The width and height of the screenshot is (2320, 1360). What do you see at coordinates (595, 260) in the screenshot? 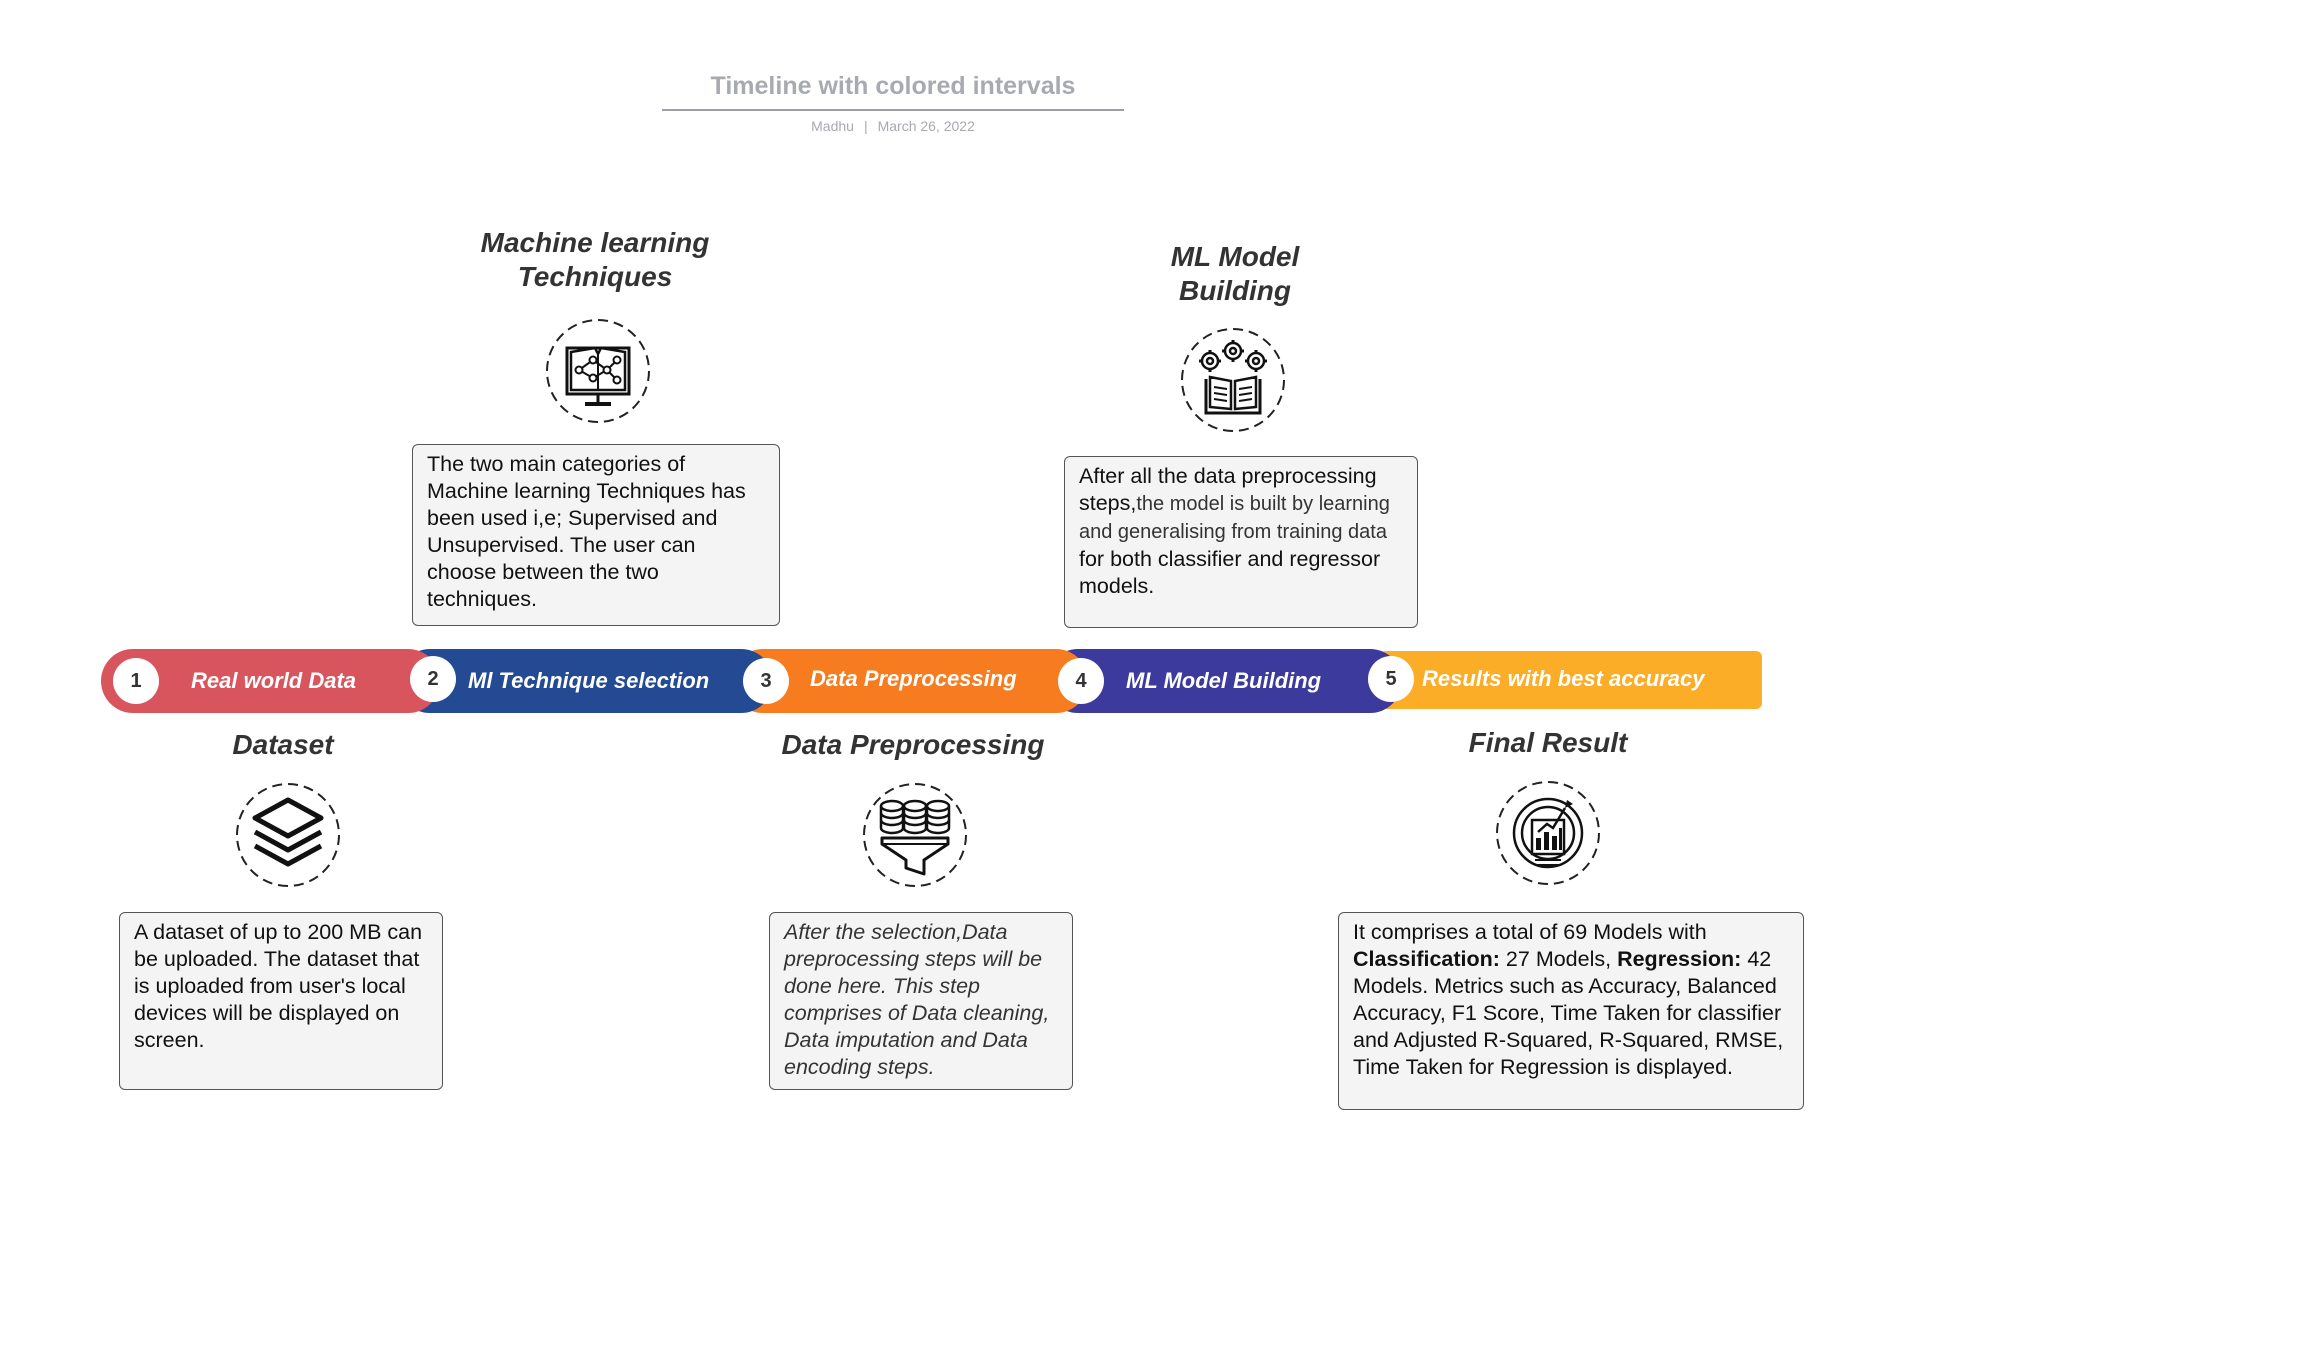
I see `ml-techniques-heading: Machine learning Techniques` at bounding box center [595, 260].